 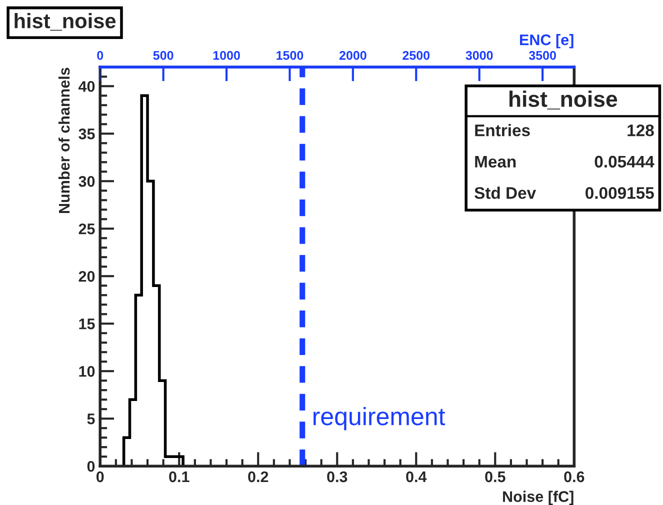 What do you see at coordinates (91, 466) in the screenshot?
I see `y-tick-label: 0` at bounding box center [91, 466].